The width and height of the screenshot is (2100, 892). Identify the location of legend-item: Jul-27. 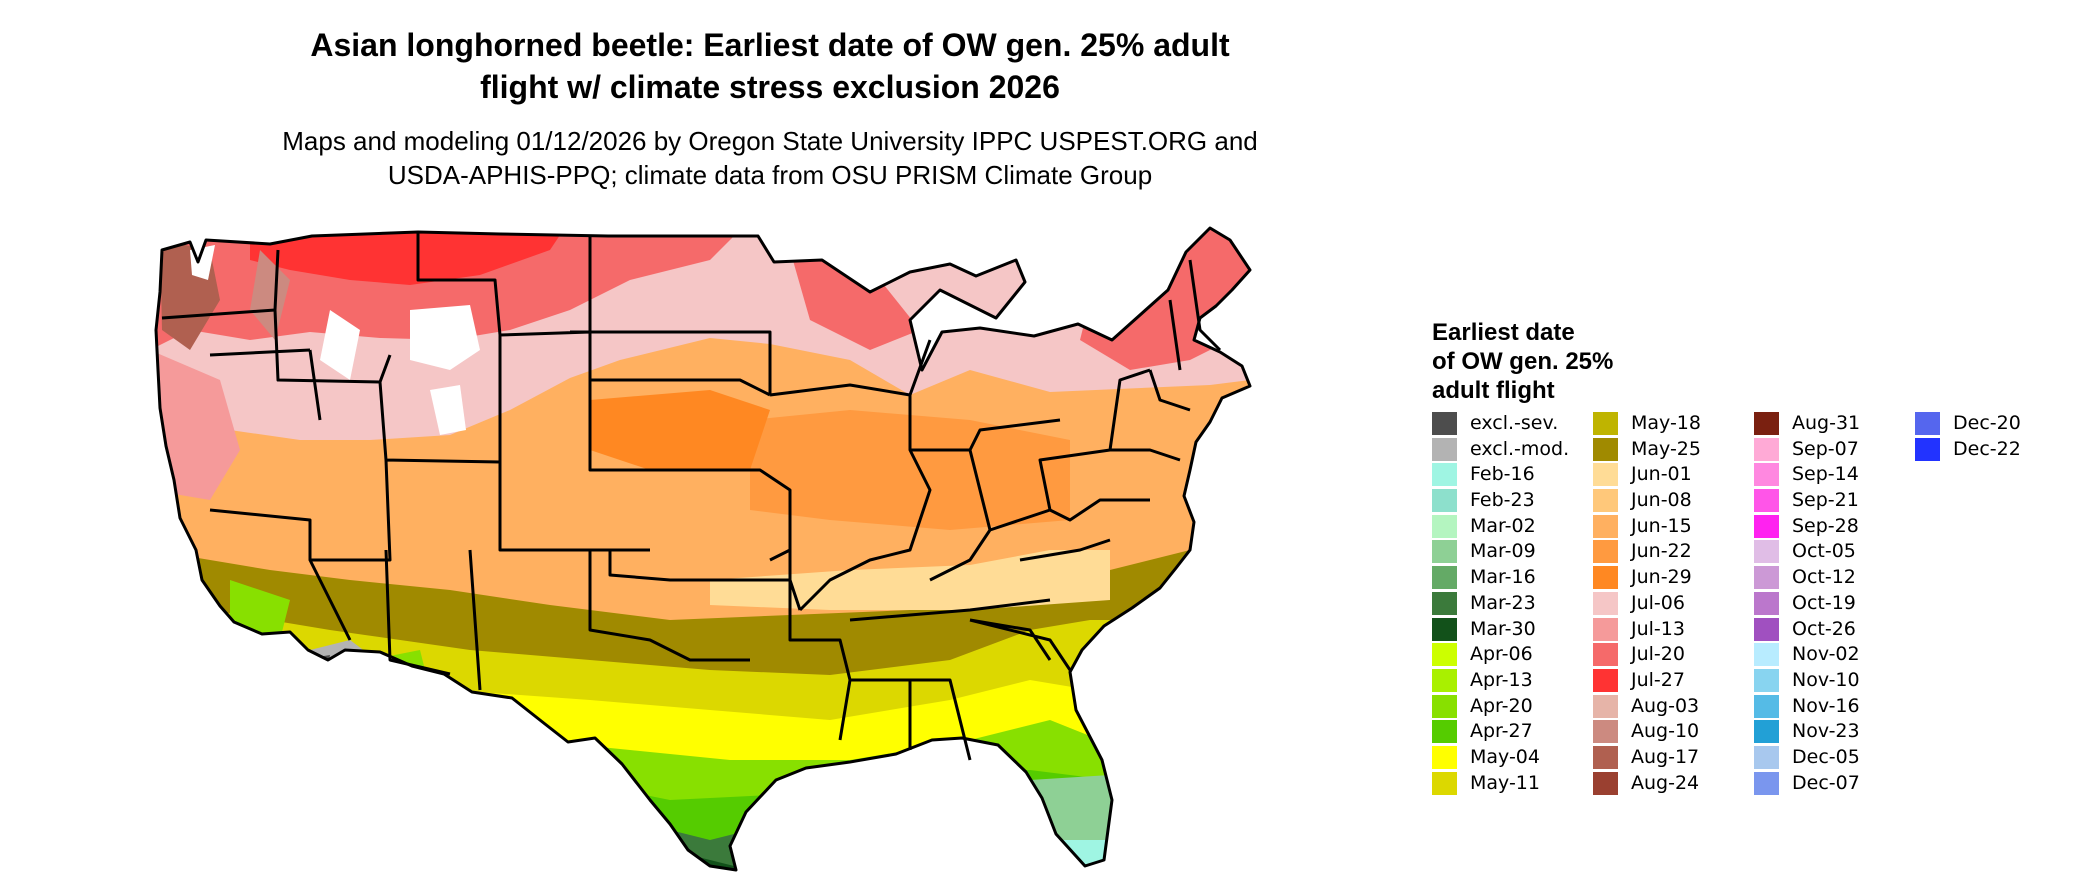
(1678, 680).